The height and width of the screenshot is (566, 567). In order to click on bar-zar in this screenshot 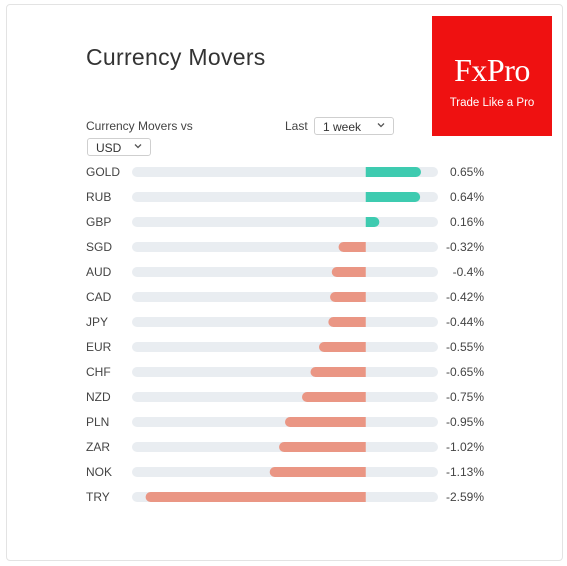, I will do `click(322, 447)`.